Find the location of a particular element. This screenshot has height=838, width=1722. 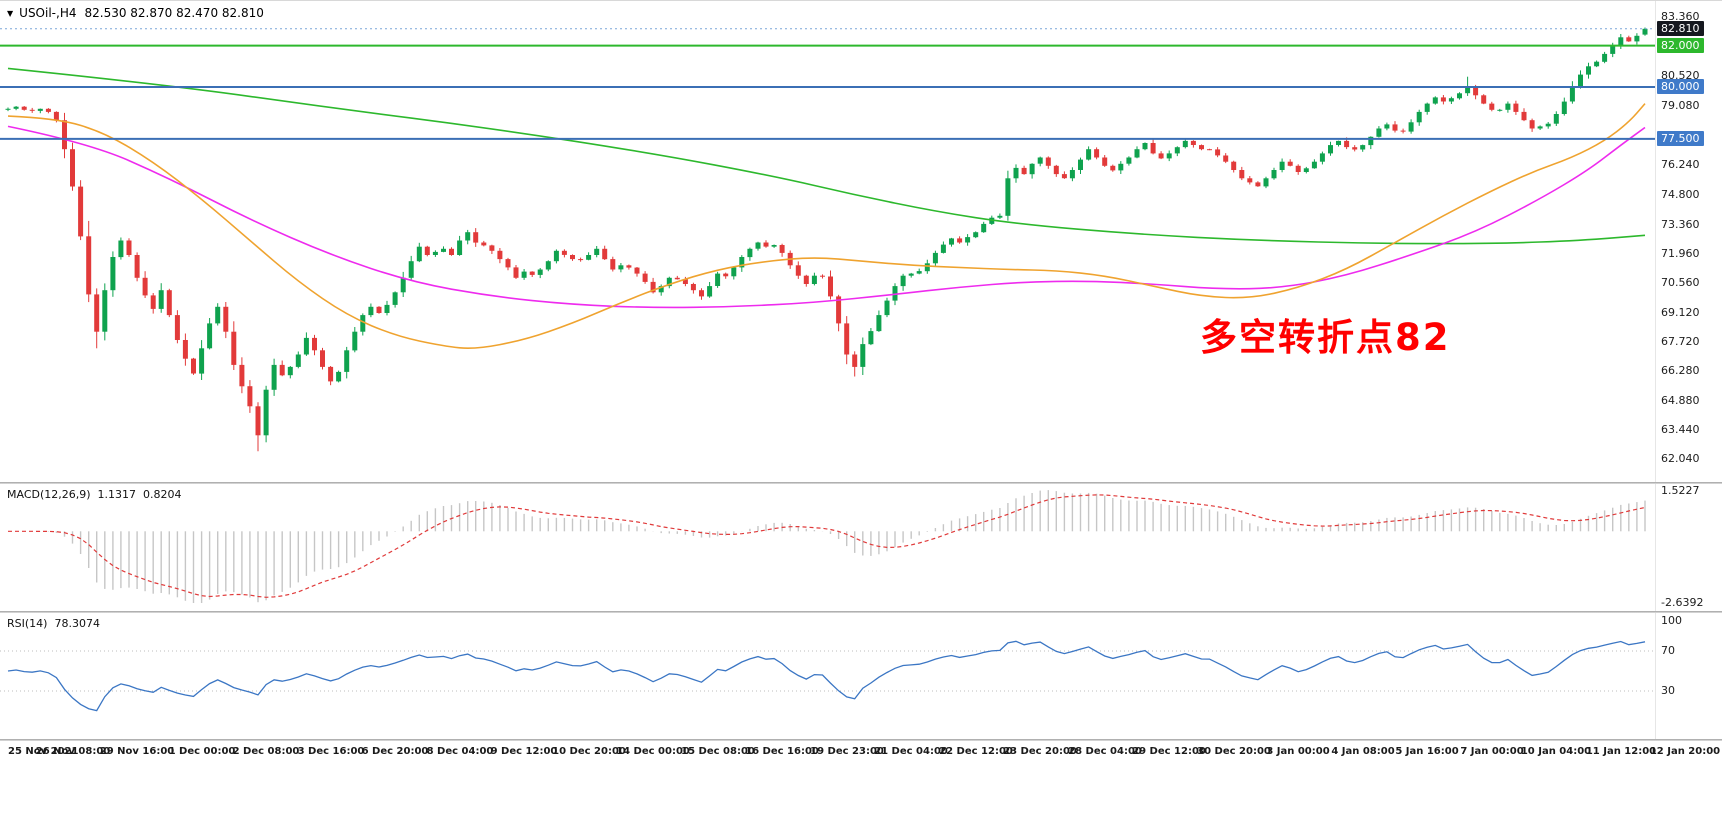

price-tick: 71.960 is located at coordinates (1680, 253).